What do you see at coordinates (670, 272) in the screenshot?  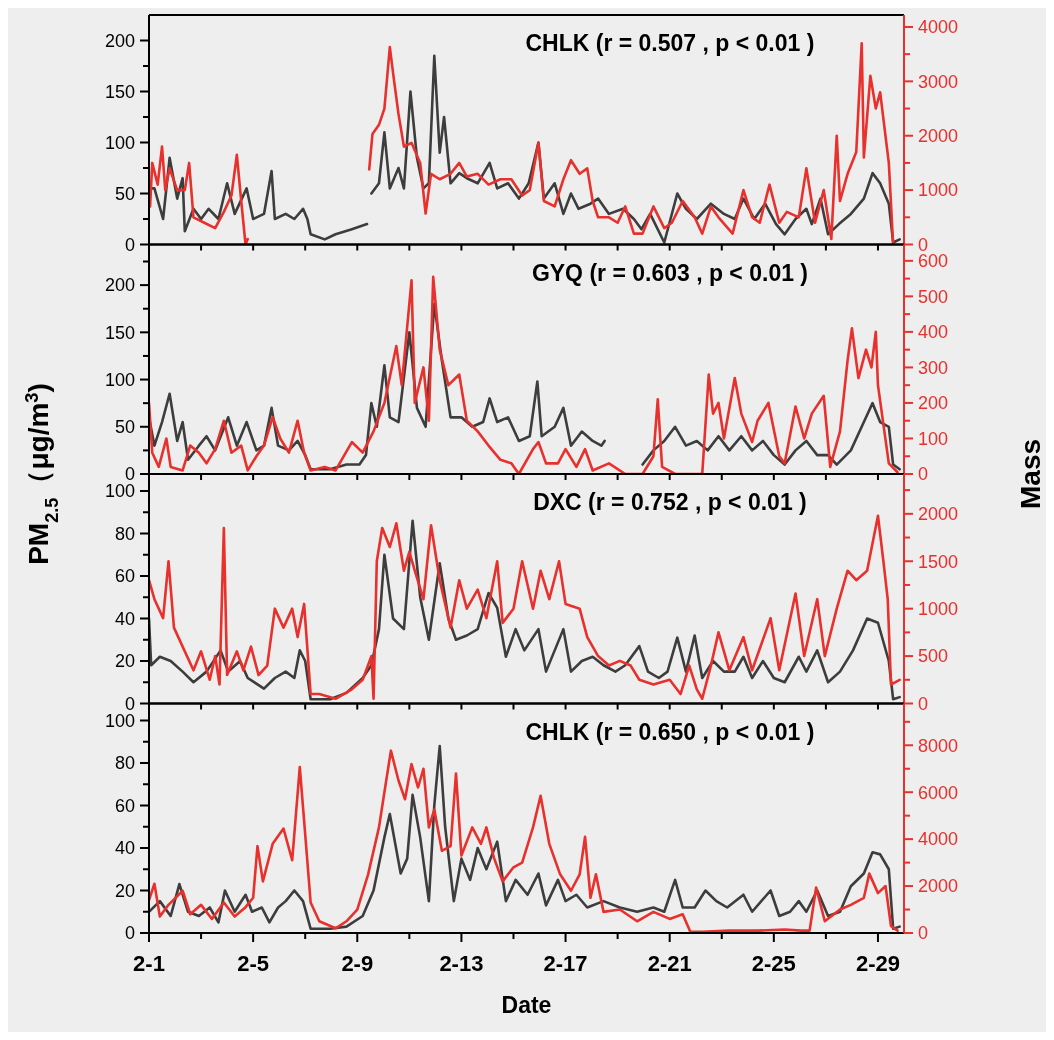 I see `text: GYQ (r = 0.603 , p < 0.01 )` at bounding box center [670, 272].